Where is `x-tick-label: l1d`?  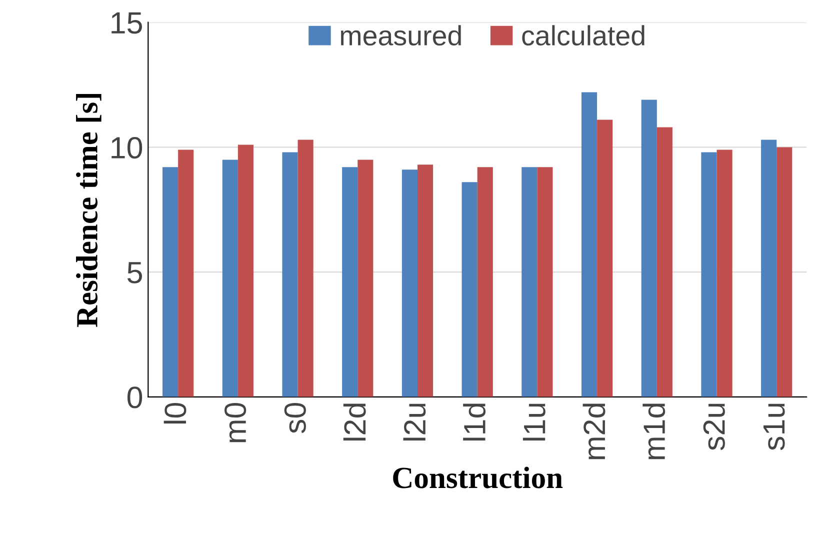 x-tick-label: l1d is located at coordinates (474, 422).